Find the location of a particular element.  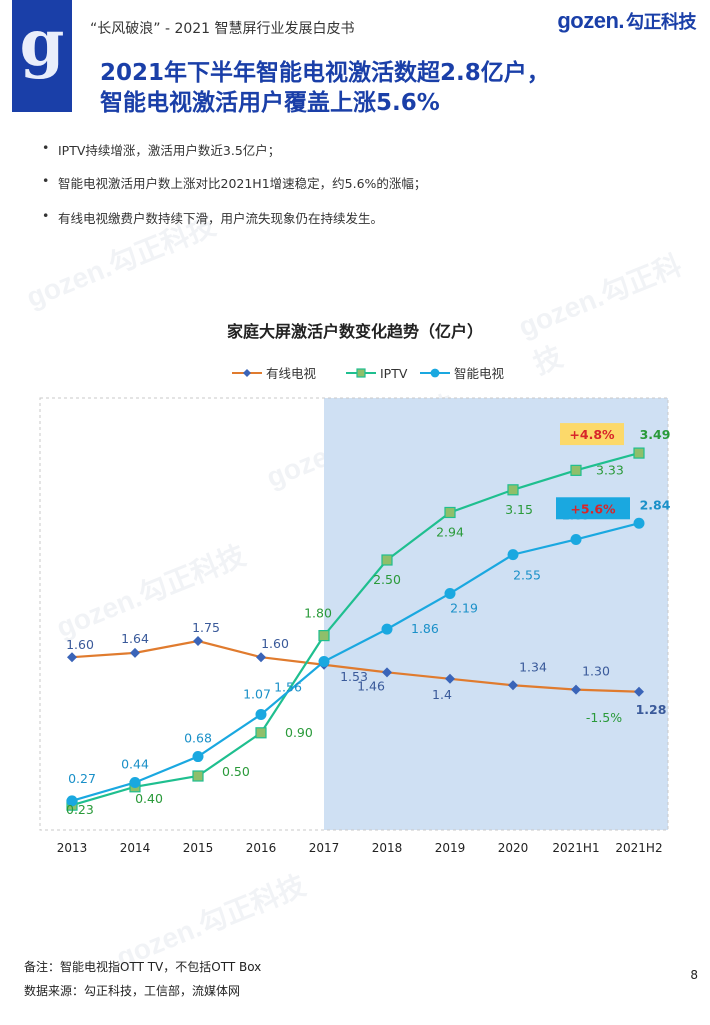

data-label: 2.94 is located at coordinates (450, 531).